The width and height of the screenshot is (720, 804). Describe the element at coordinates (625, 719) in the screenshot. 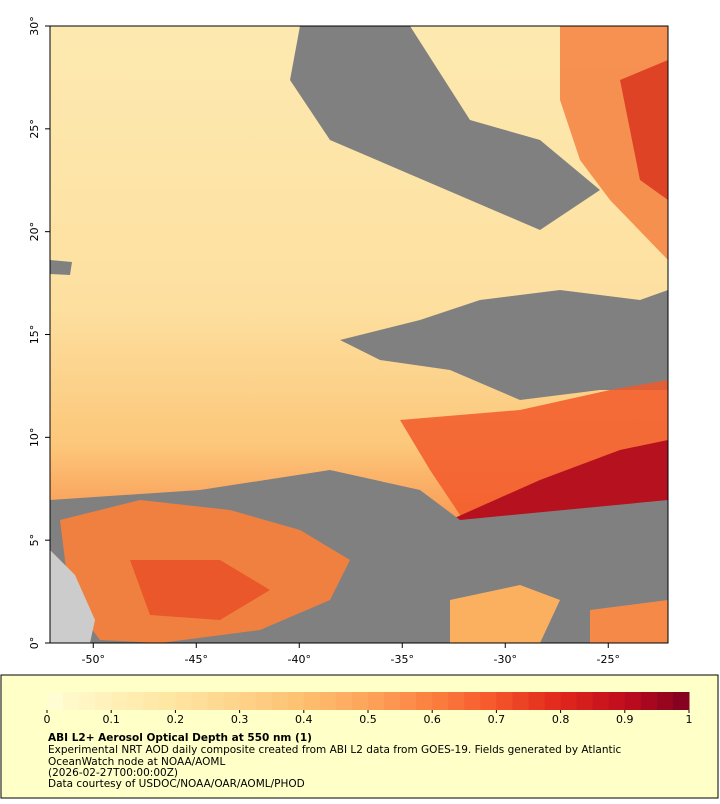

I see `colorbar-tick-label: 0.9` at that location.